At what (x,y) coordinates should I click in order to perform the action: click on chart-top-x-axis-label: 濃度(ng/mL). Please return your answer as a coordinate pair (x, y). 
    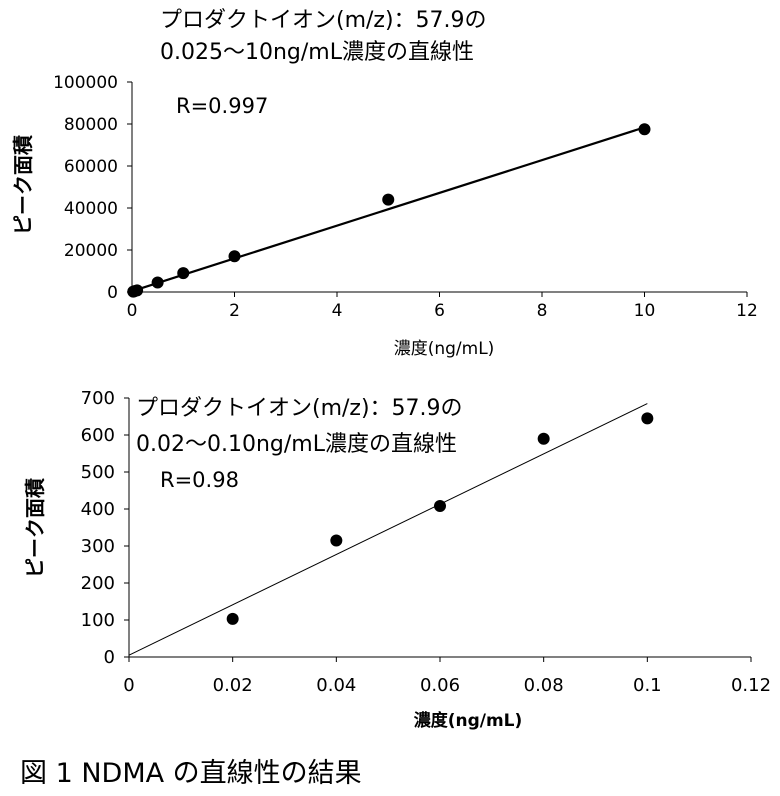
    Looking at the image, I should click on (444, 349).